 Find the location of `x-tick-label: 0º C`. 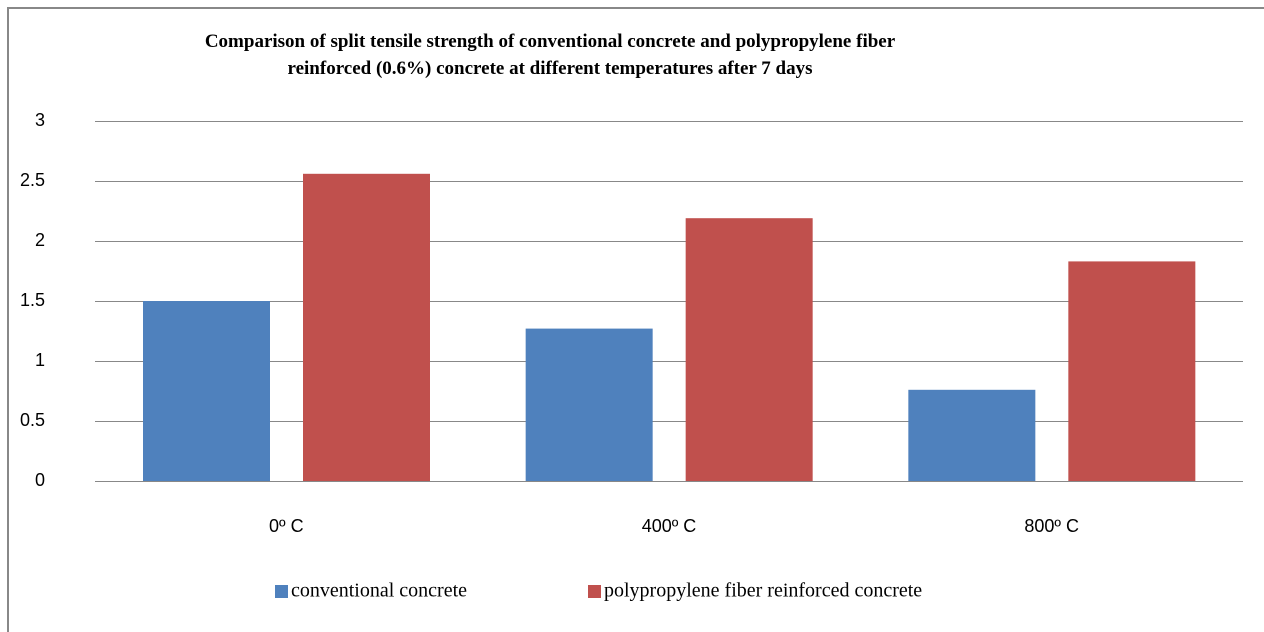

x-tick-label: 0º C is located at coordinates (286, 526).